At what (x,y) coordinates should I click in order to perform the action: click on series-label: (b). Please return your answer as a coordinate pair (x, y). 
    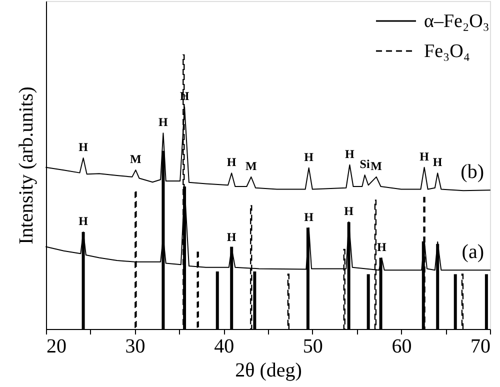
    Looking at the image, I should click on (472, 172).